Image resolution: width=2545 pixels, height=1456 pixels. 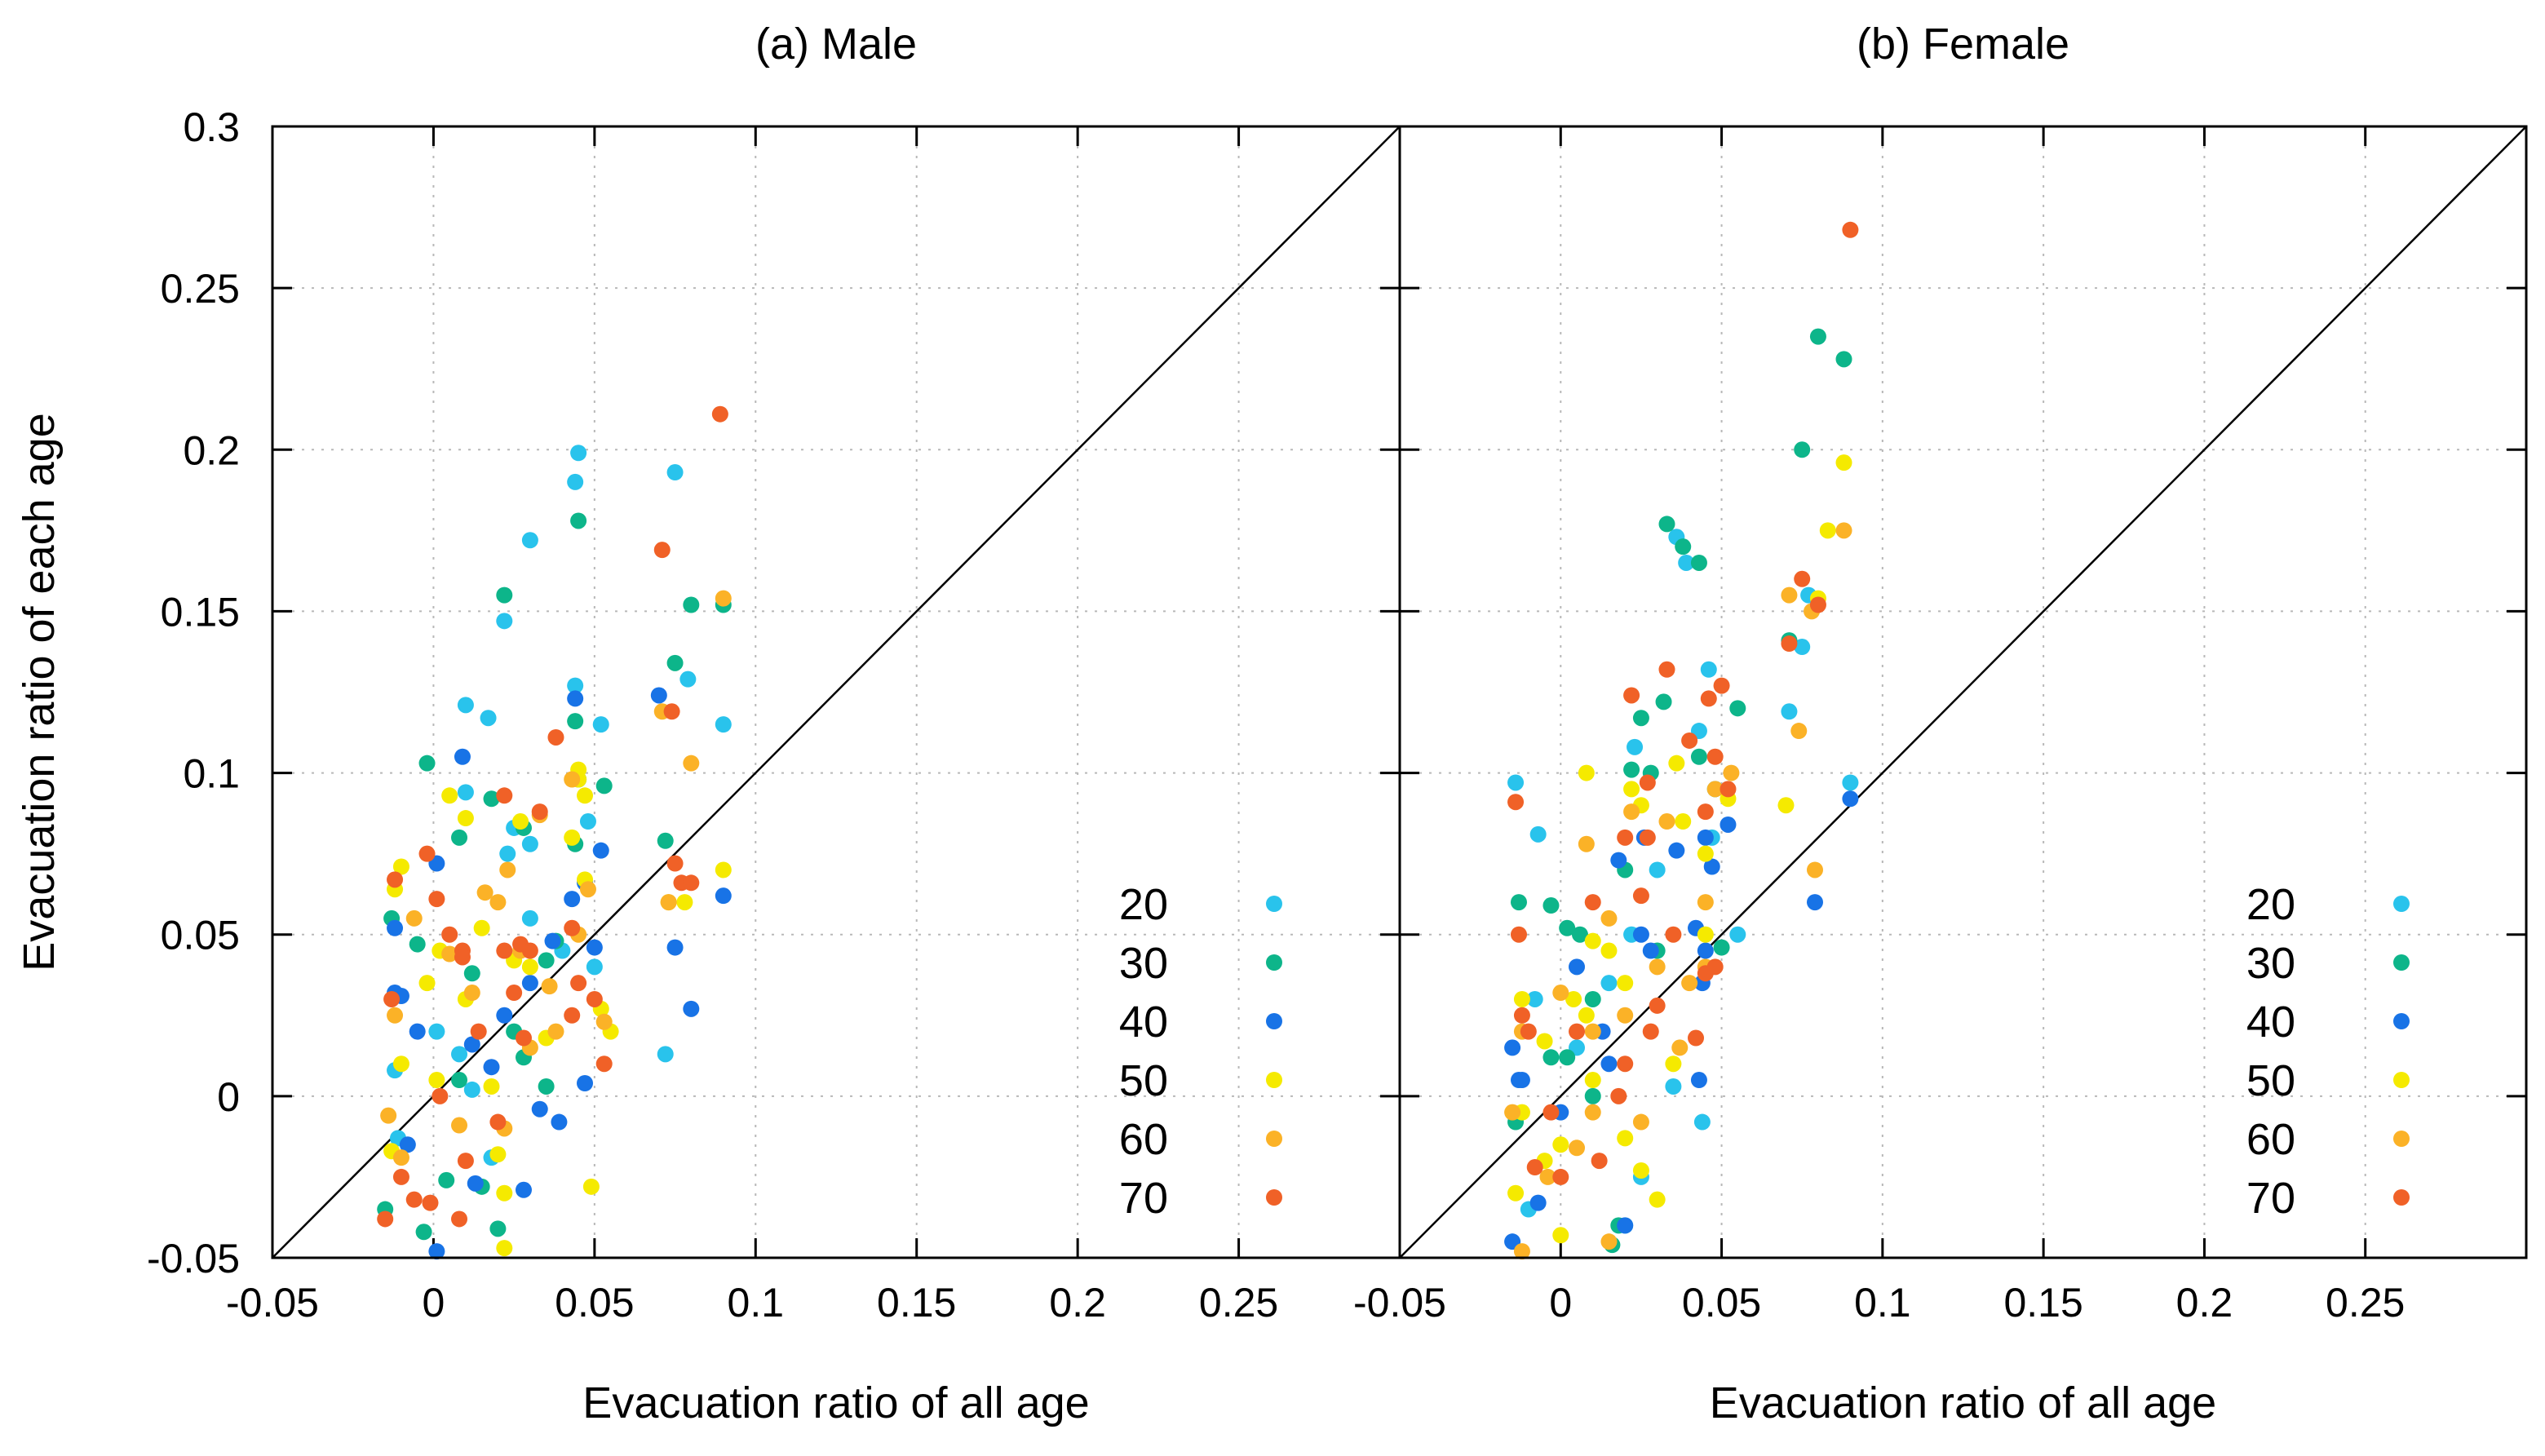 What do you see at coordinates (2270, 1080) in the screenshot?
I see `legend-label-50: 50` at bounding box center [2270, 1080].